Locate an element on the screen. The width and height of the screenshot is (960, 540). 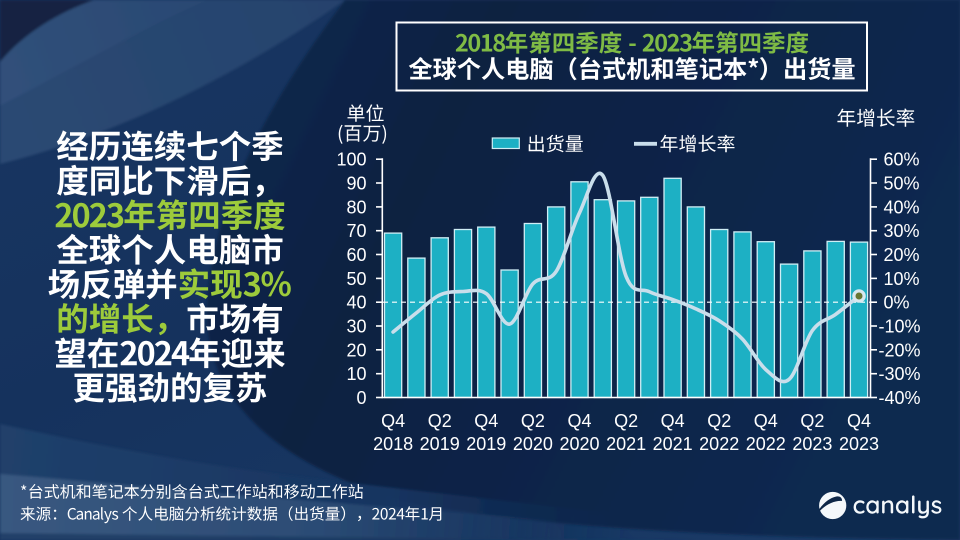
svg-text: 2018 is located at coordinates (393, 444).